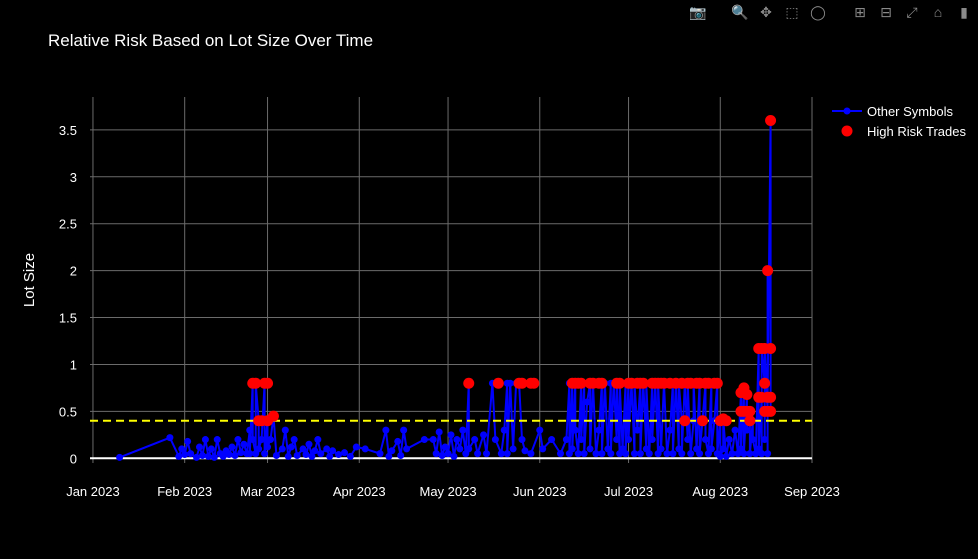 The image size is (978, 559). I want to click on y-tick-label: 3, so click(73, 177).